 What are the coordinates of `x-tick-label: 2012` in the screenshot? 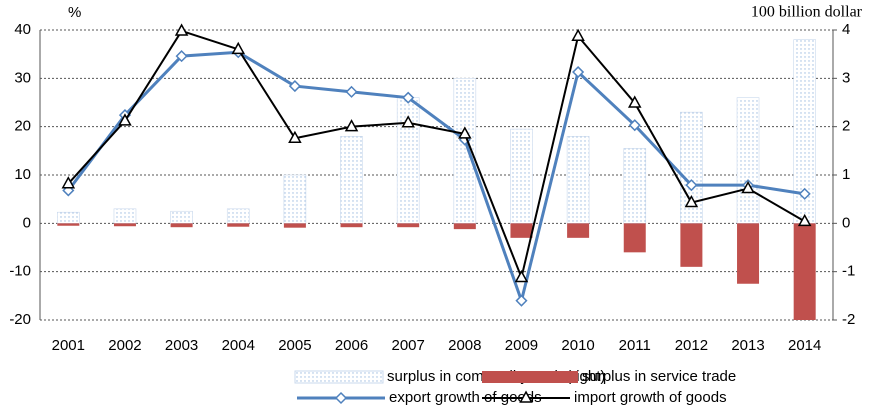 It's located at (691, 345).